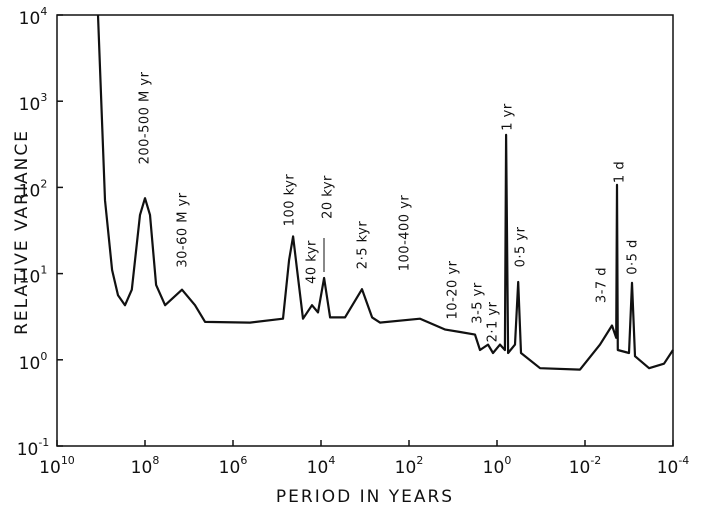 Image resolution: width=702 pixels, height=512 pixels. Describe the element at coordinates (673, 466) in the screenshot. I see `x-tick-label: 10⁻⁴` at that location.